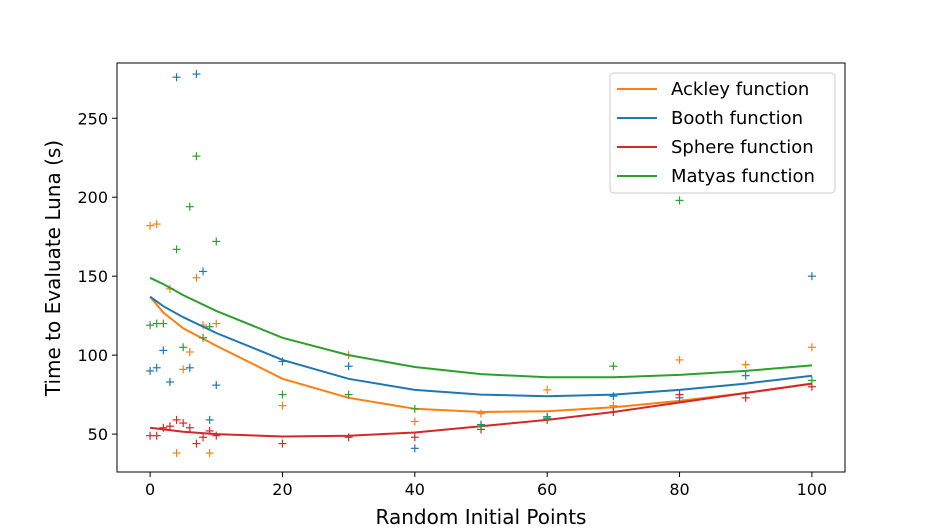 The image size is (938, 532). I want to click on x-tick-label: 40, so click(415, 489).